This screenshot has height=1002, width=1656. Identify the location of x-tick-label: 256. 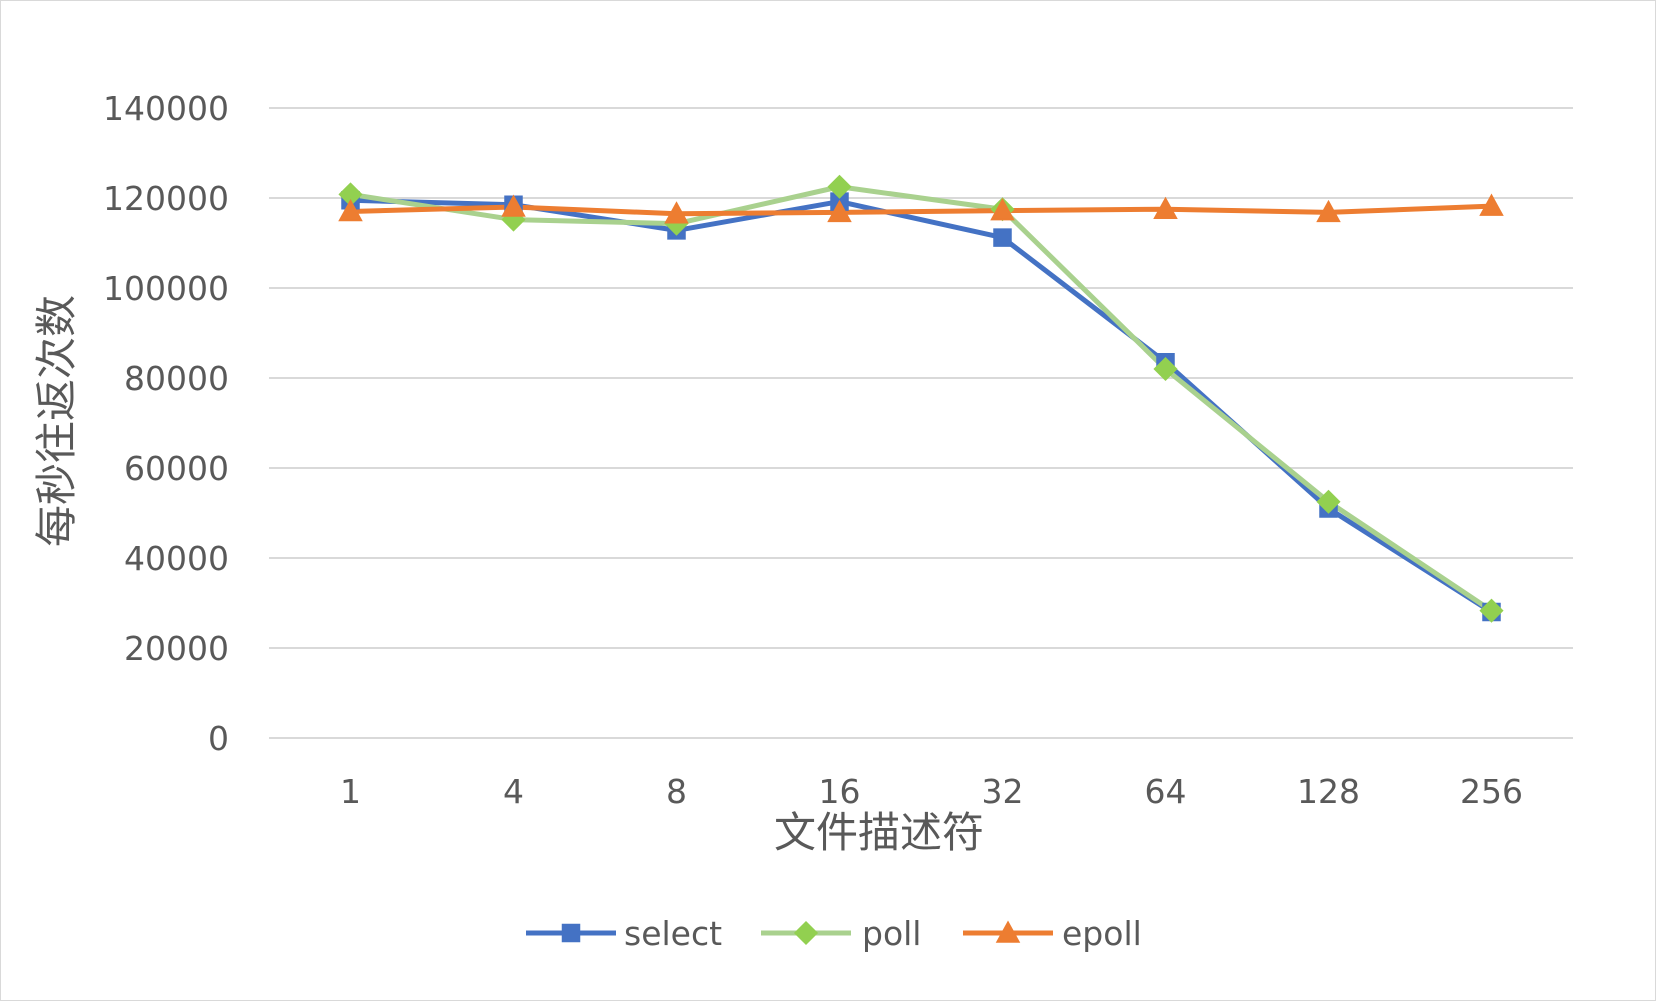
(1491, 791).